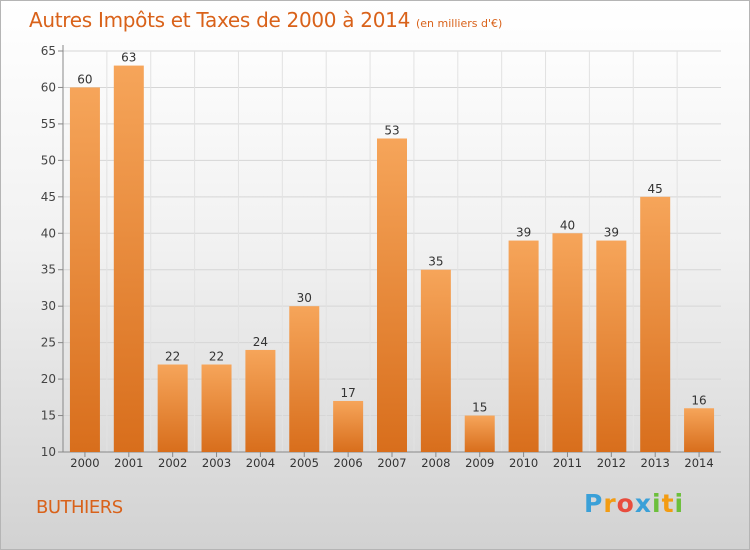 The height and width of the screenshot is (550, 750). I want to click on x-tick-label: 2012, so click(611, 463).